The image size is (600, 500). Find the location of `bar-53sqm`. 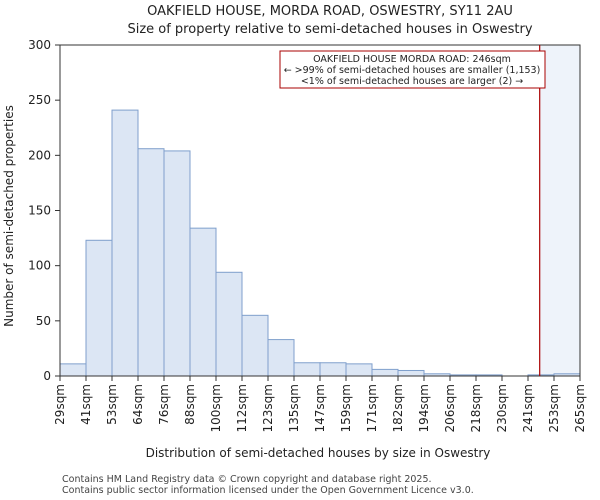

bar-53sqm is located at coordinates (125, 243).